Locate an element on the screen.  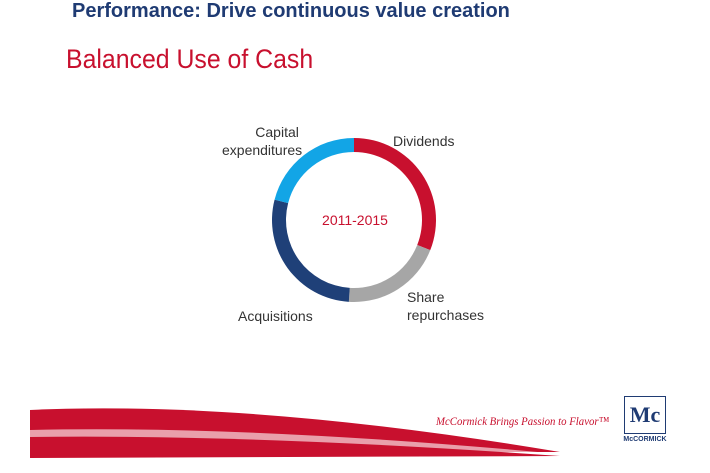
donut-slice-capital-expenditures is located at coordinates (314, 171).